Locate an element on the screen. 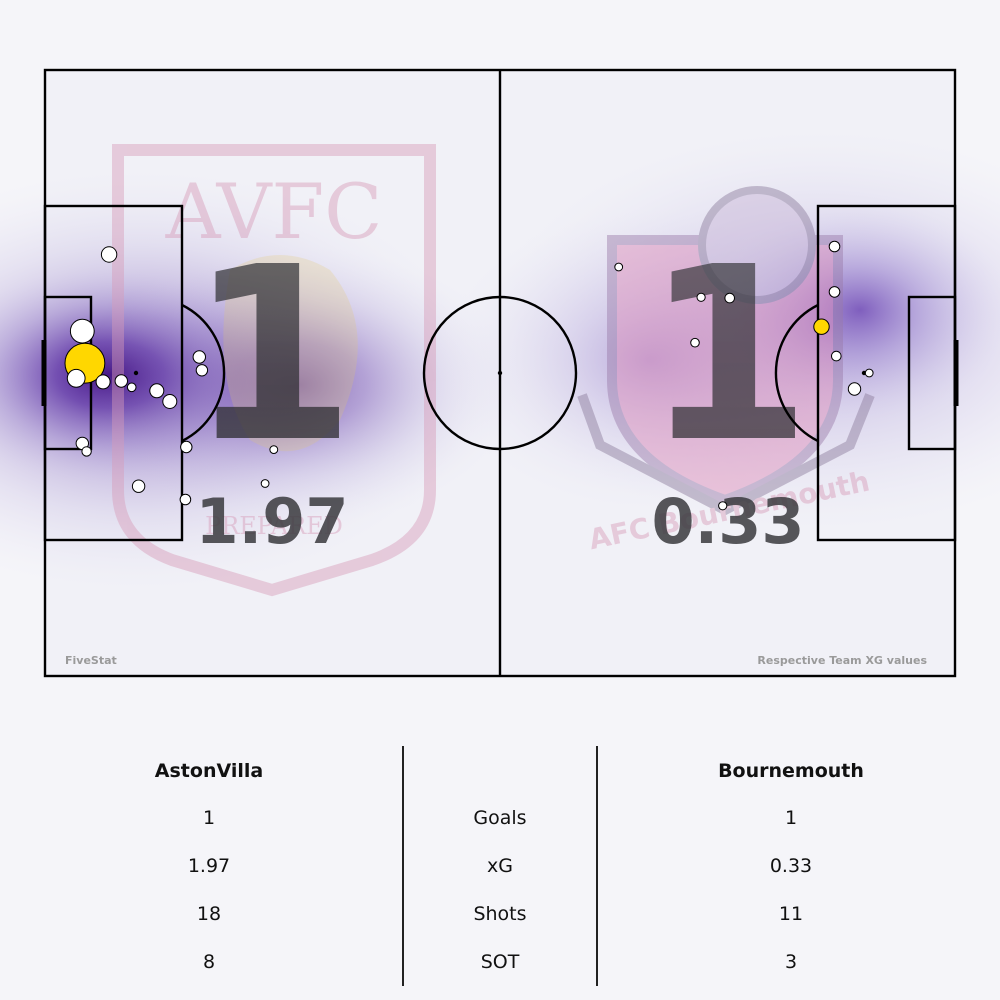 The width and height of the screenshot is (1000, 1000). home-shots: 18 is located at coordinates (209, 914).